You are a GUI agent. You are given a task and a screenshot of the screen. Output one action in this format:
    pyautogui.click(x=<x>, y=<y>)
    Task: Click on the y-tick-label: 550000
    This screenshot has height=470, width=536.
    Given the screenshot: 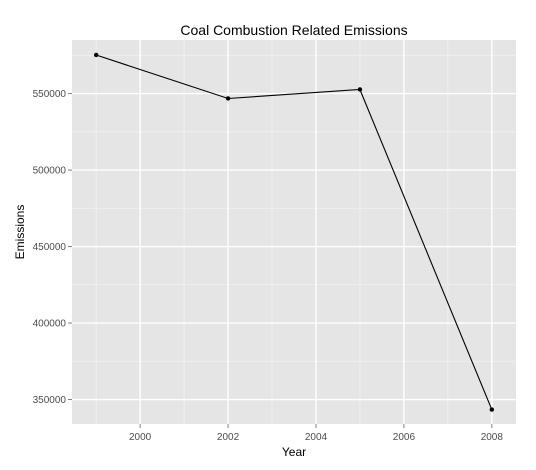 What is the action you would take?
    pyautogui.click(x=50, y=94)
    